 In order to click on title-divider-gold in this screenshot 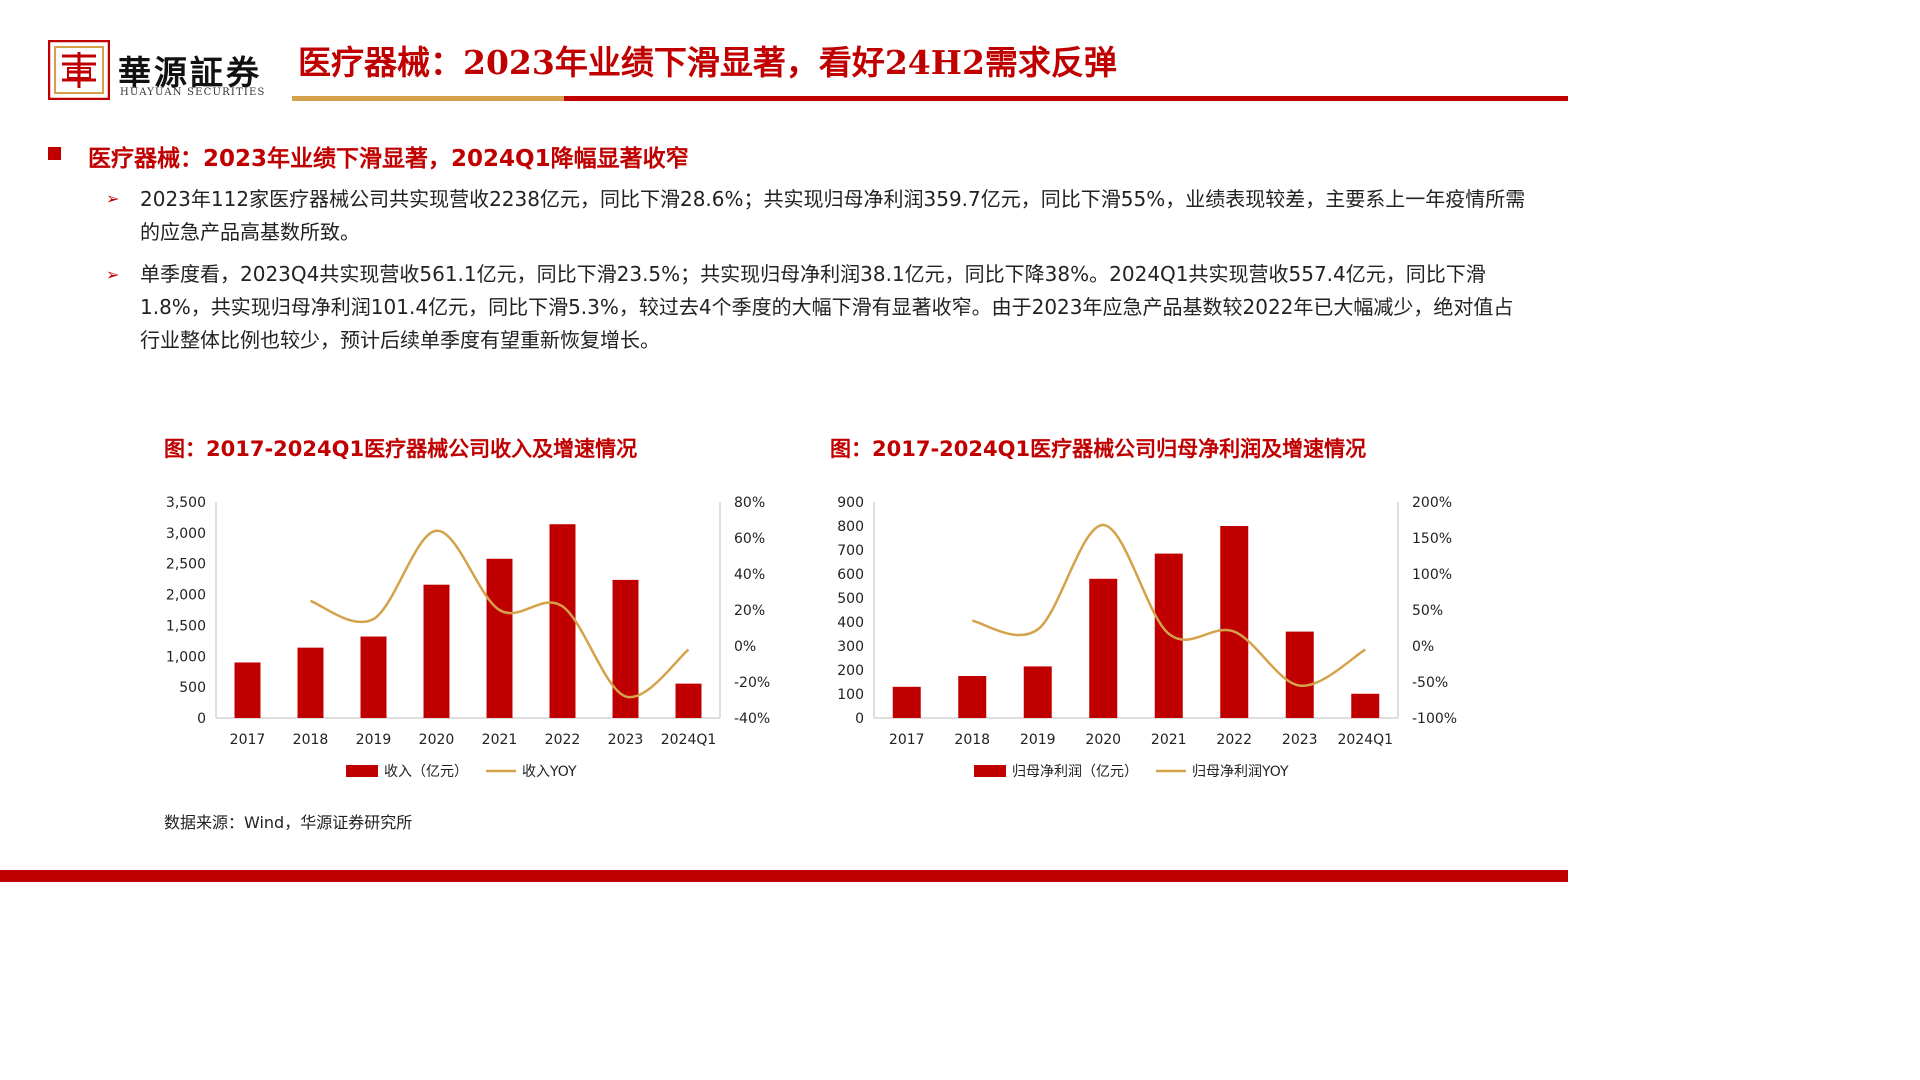, I will do `click(428, 98)`.